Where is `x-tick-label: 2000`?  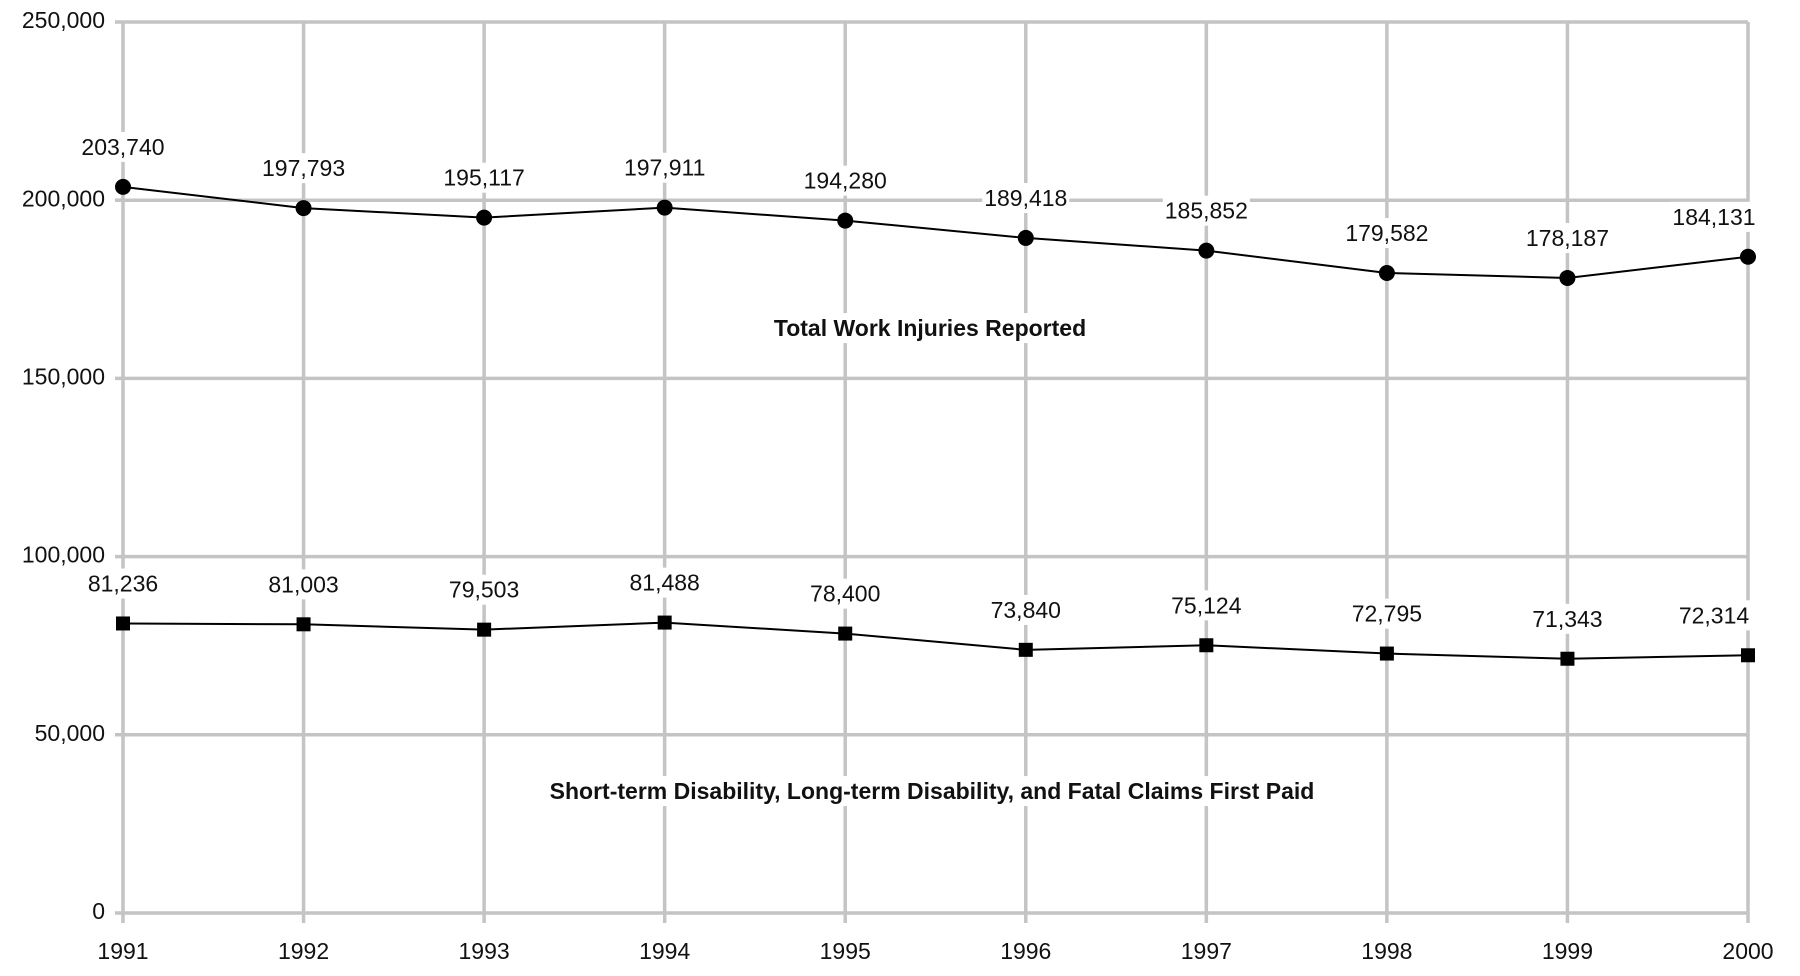 x-tick-label: 2000 is located at coordinates (1747, 951).